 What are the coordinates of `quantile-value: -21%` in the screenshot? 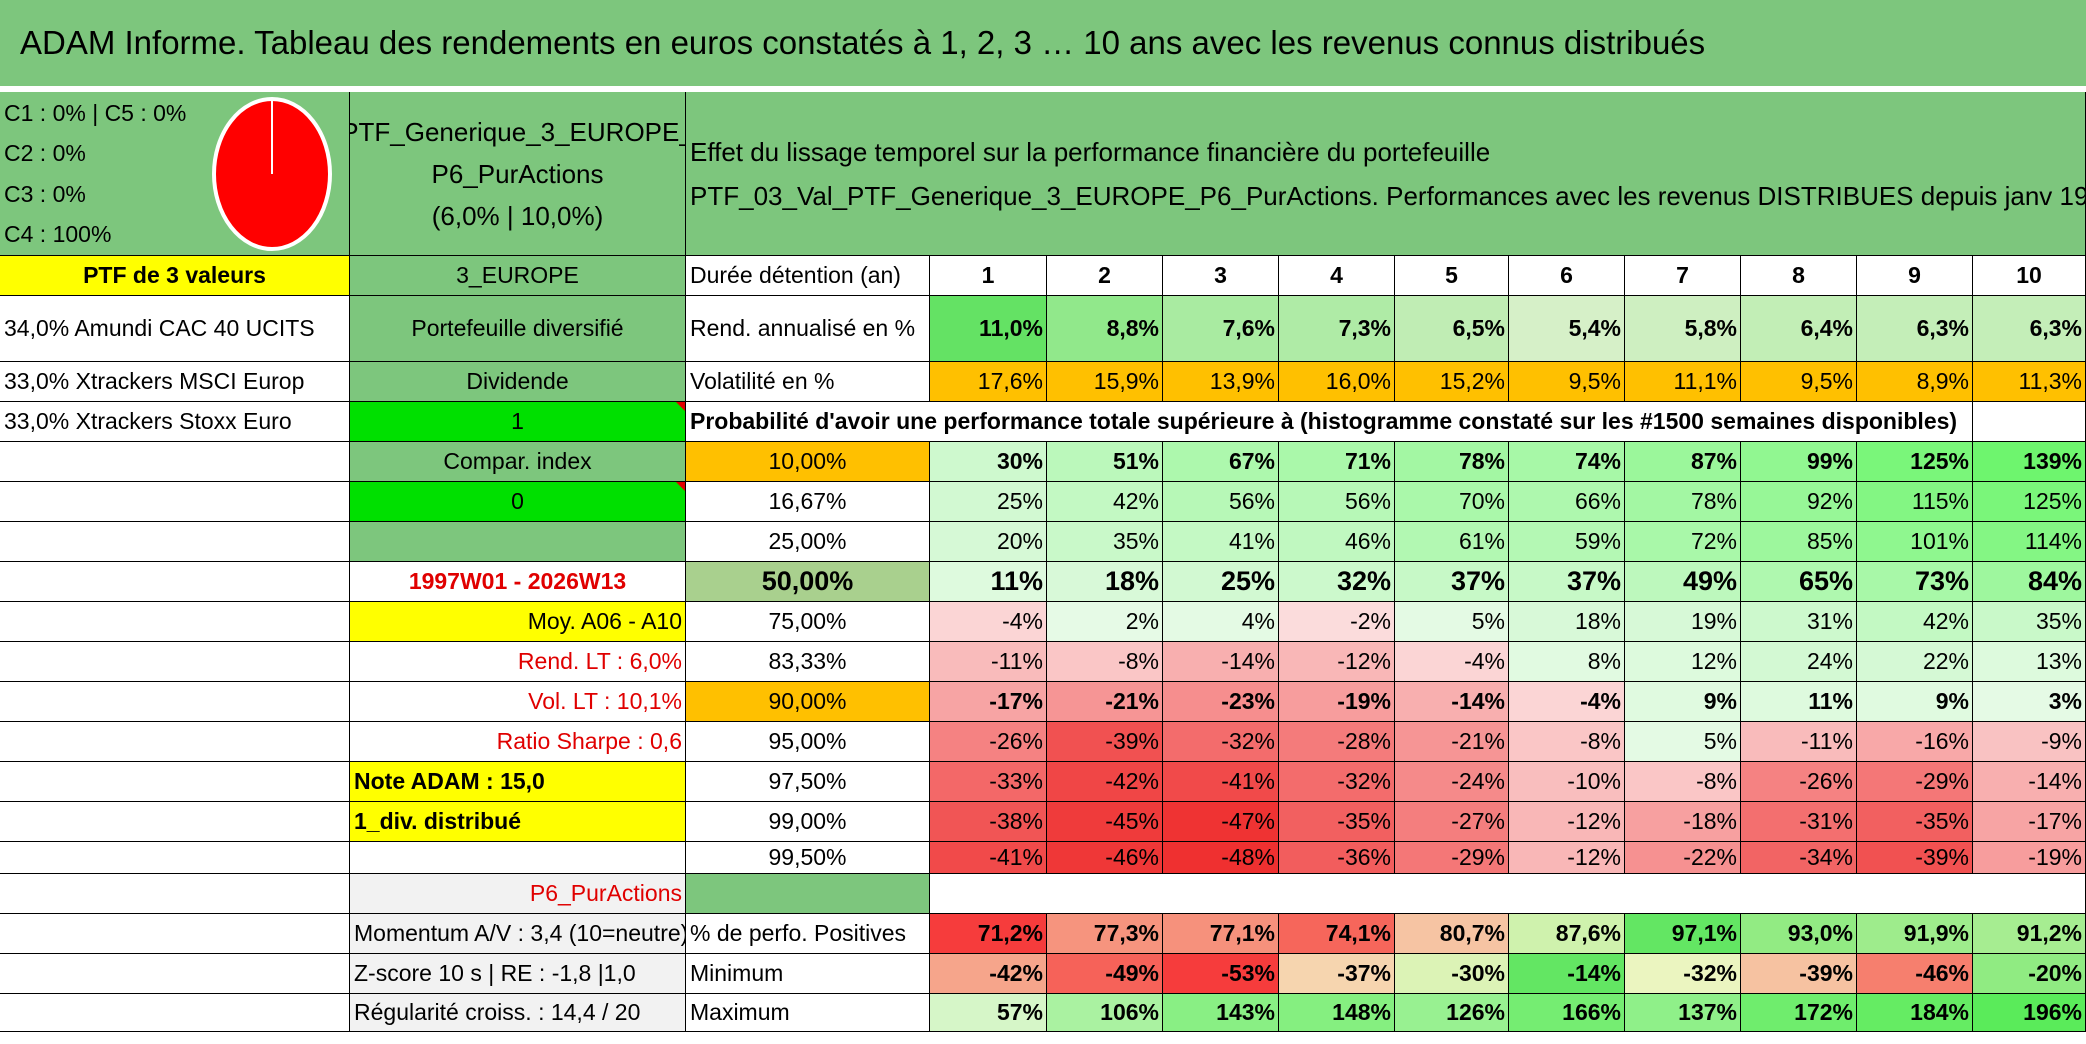 It's located at (1452, 742).